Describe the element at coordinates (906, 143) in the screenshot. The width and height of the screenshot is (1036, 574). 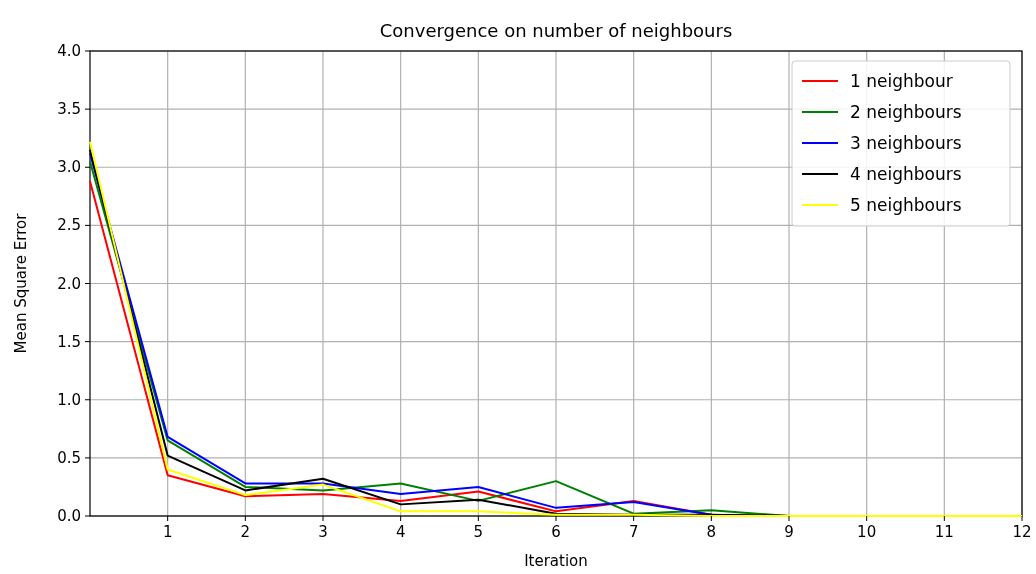
I see `legend-label: 3 neighbours` at that location.